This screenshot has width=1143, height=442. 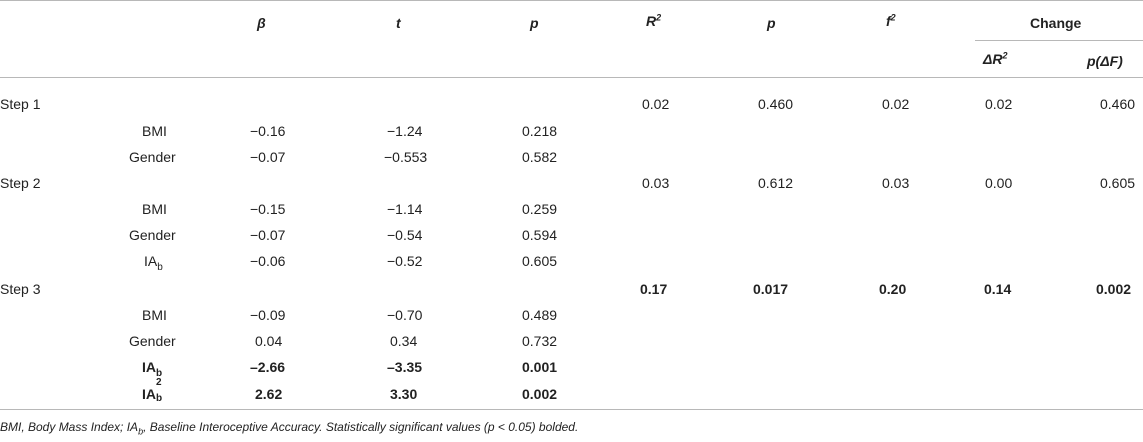 I want to click on step-r2: 0.17, so click(x=654, y=289).